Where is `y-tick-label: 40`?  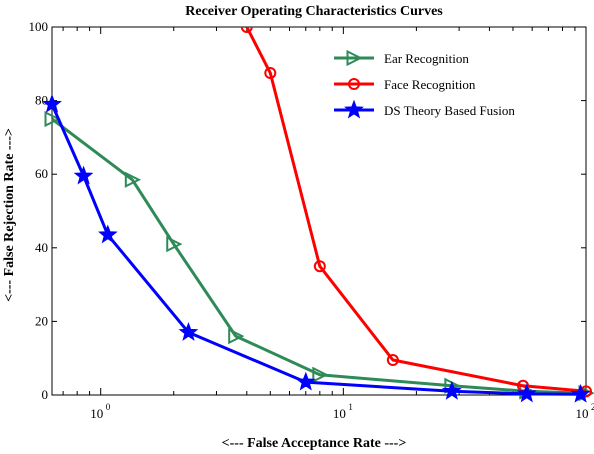 y-tick-label: 40 is located at coordinates (41, 247).